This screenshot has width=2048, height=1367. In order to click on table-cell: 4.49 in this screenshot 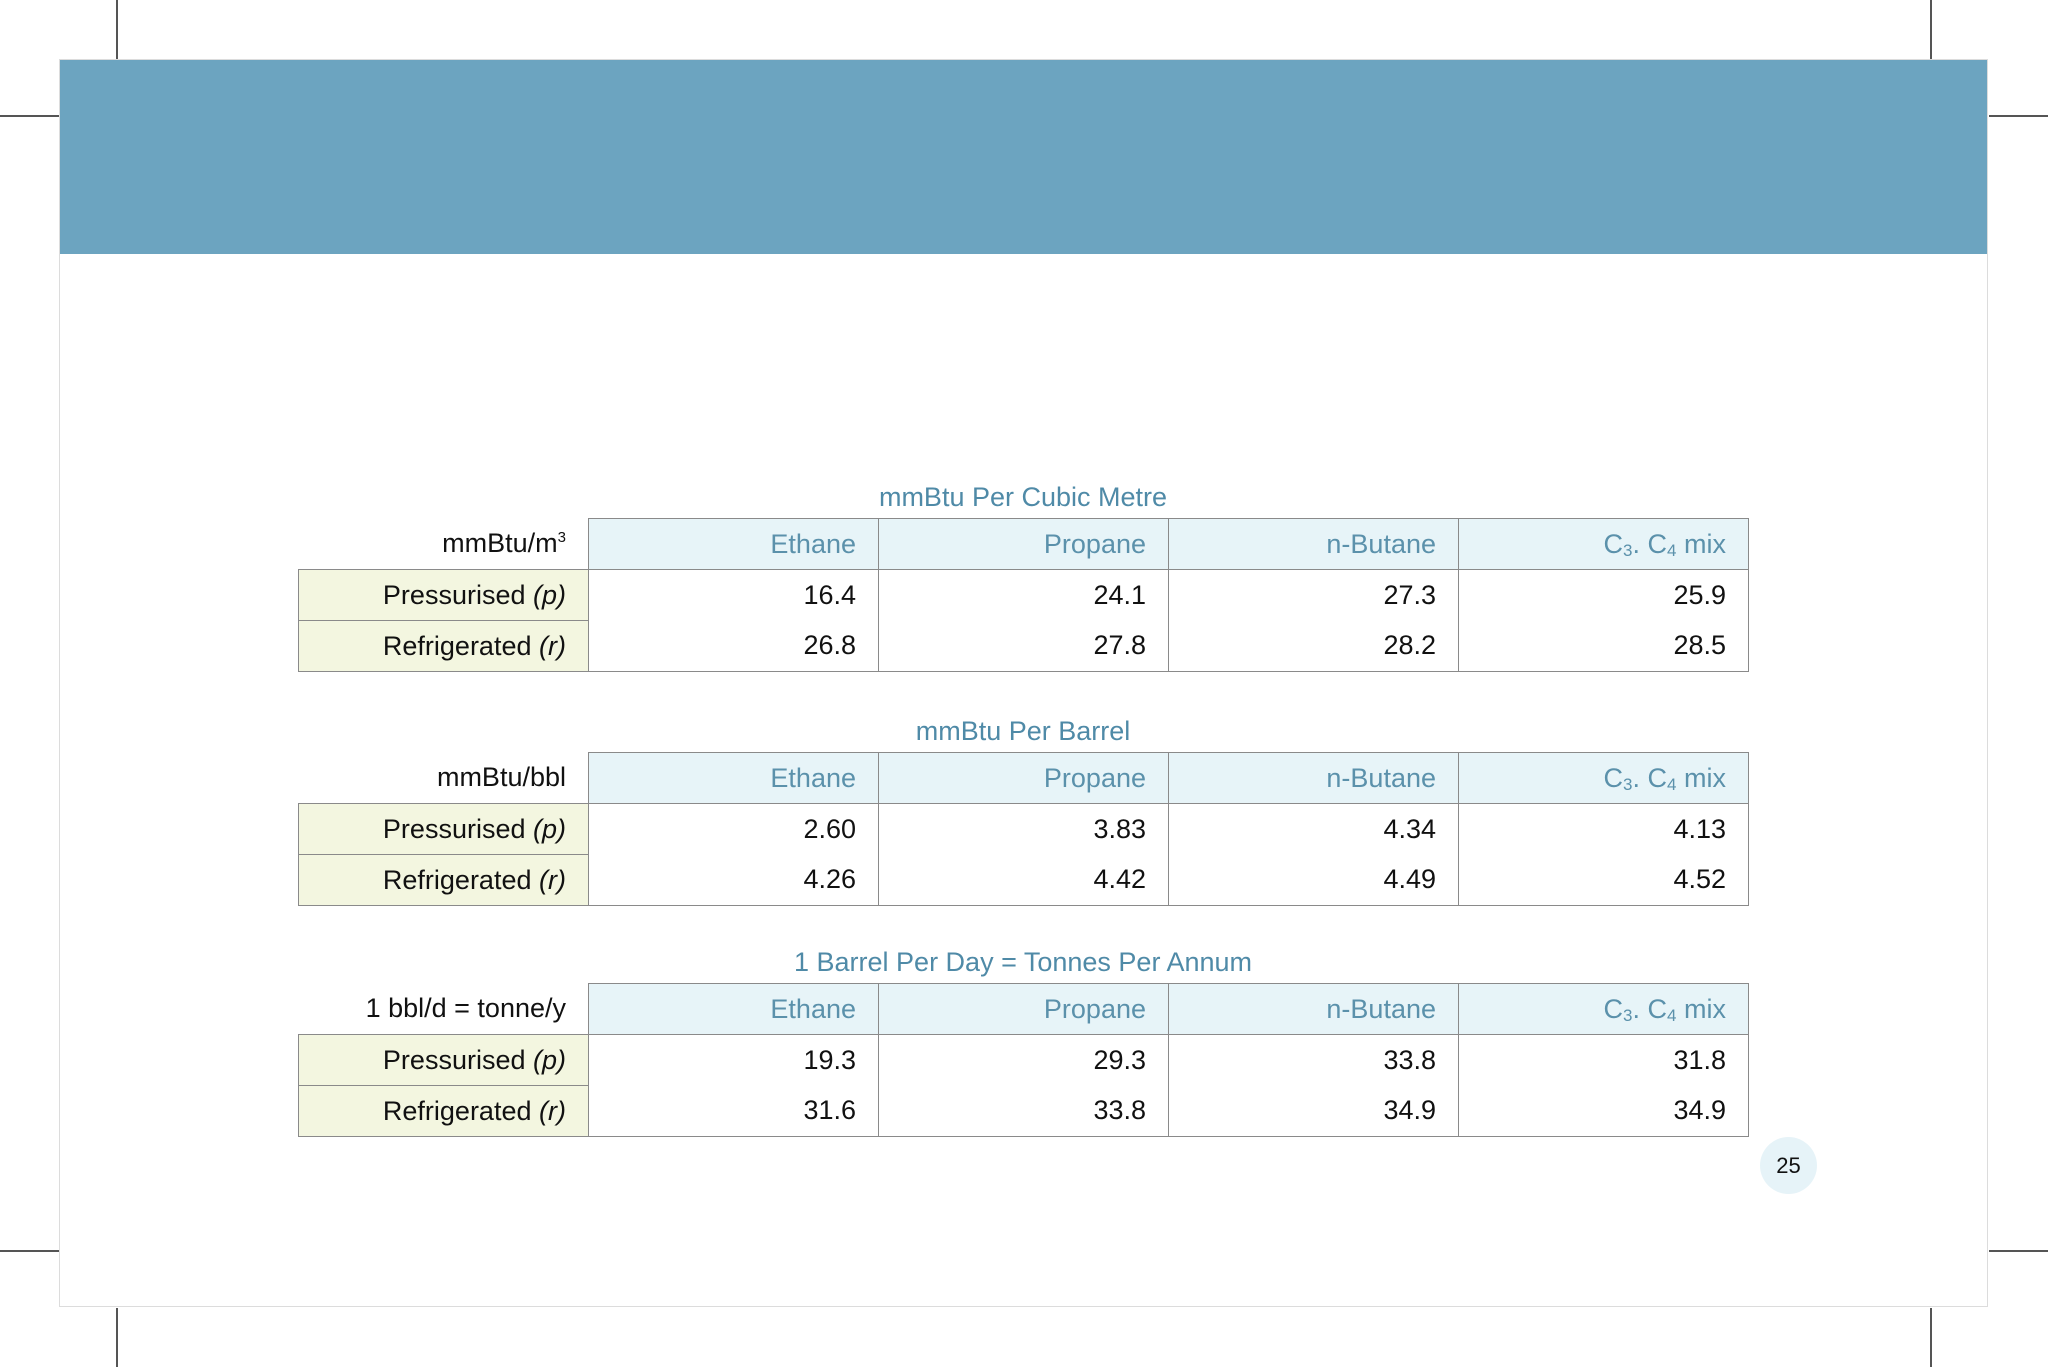, I will do `click(1313, 880)`.